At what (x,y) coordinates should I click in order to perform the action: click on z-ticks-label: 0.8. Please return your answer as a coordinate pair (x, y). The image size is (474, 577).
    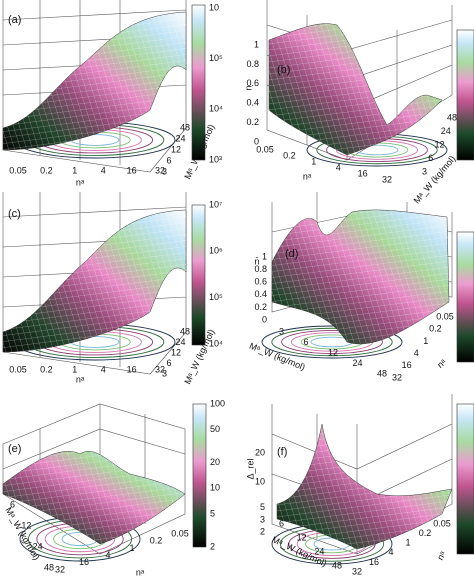
    Looking at the image, I should click on (260, 269).